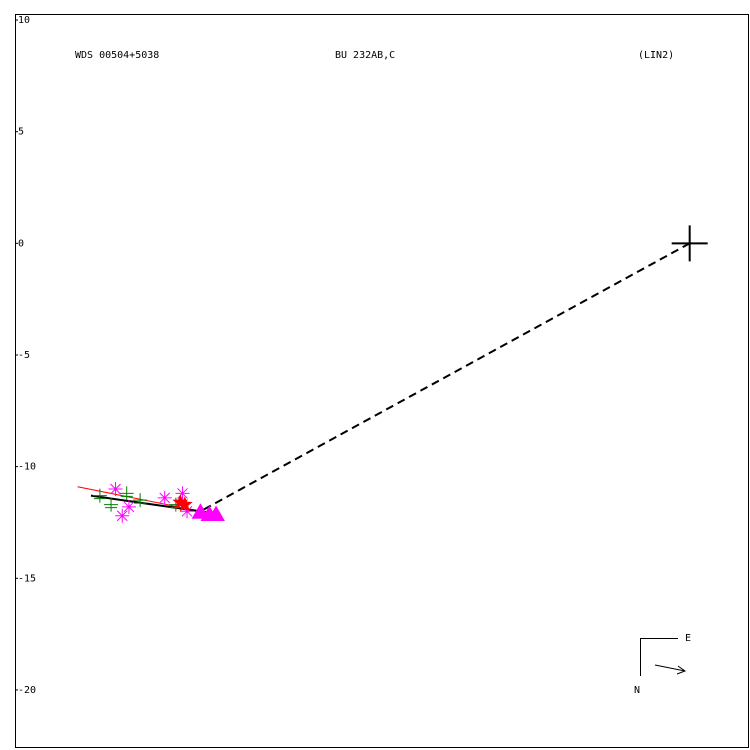  What do you see at coordinates (117, 55) in the screenshot?
I see `chart-title: WDS 00504+5038` at bounding box center [117, 55].